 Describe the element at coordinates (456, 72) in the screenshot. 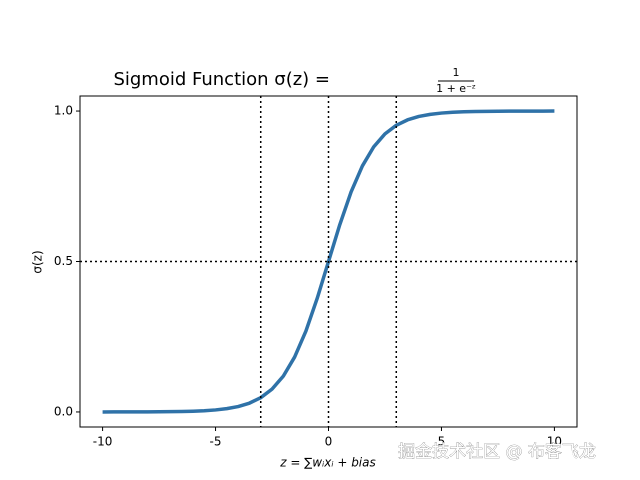

I see `title-numerator: 1` at that location.